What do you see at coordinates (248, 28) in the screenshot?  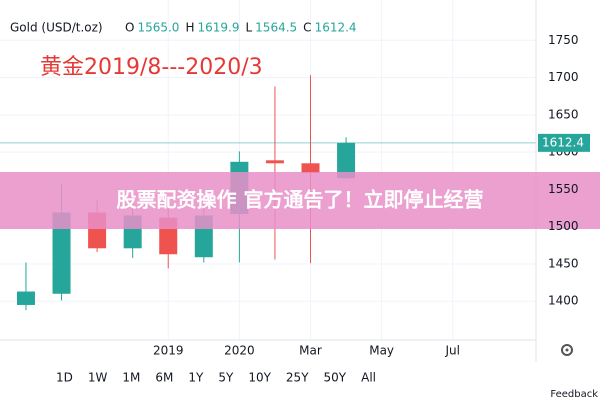 I see `ohlc-key: L` at bounding box center [248, 28].